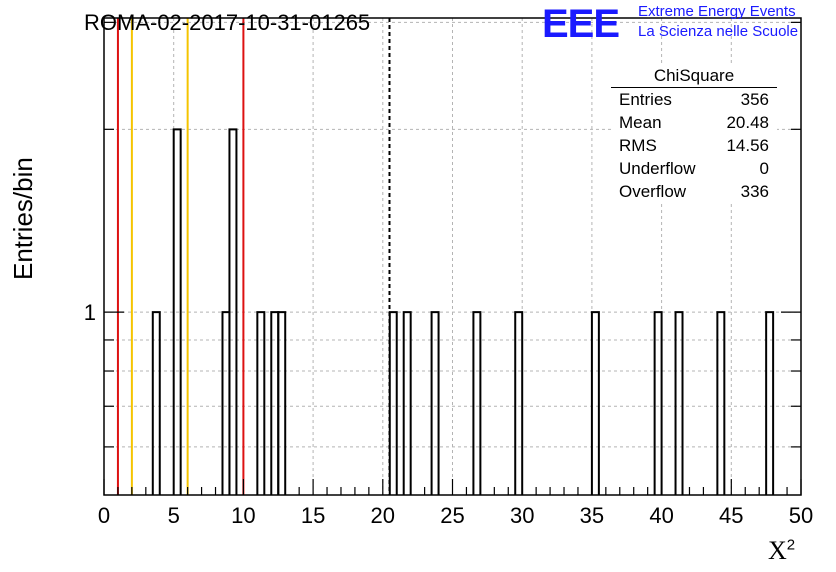 The height and width of the screenshot is (572, 836). Describe the element at coordinates (522, 515) in the screenshot. I see `x-tick-label: 30` at that location.